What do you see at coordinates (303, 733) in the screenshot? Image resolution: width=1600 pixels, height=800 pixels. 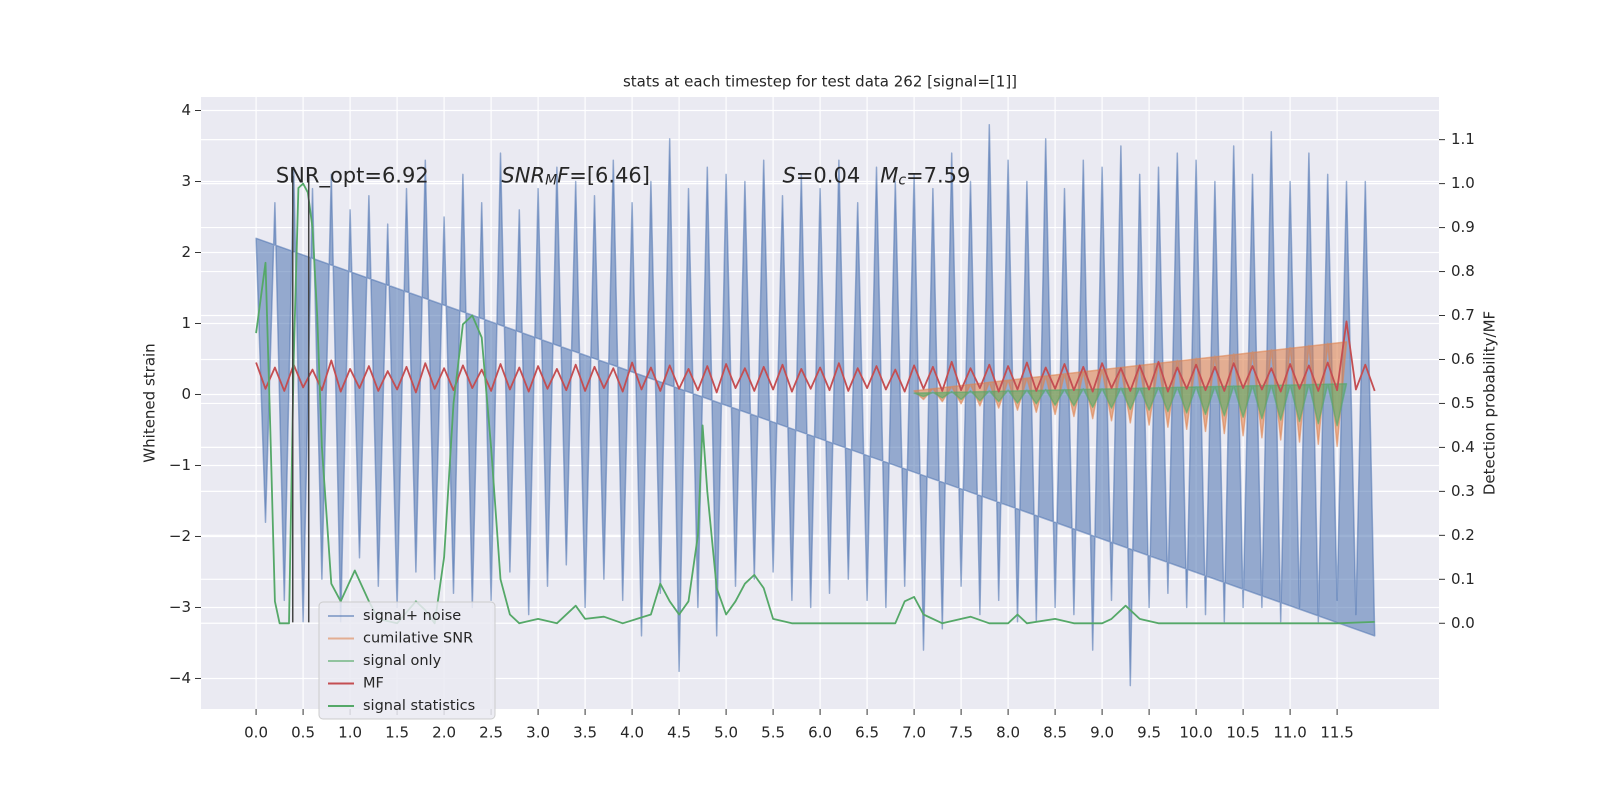 I see `x-tick-label: 0.5` at bounding box center [303, 733].